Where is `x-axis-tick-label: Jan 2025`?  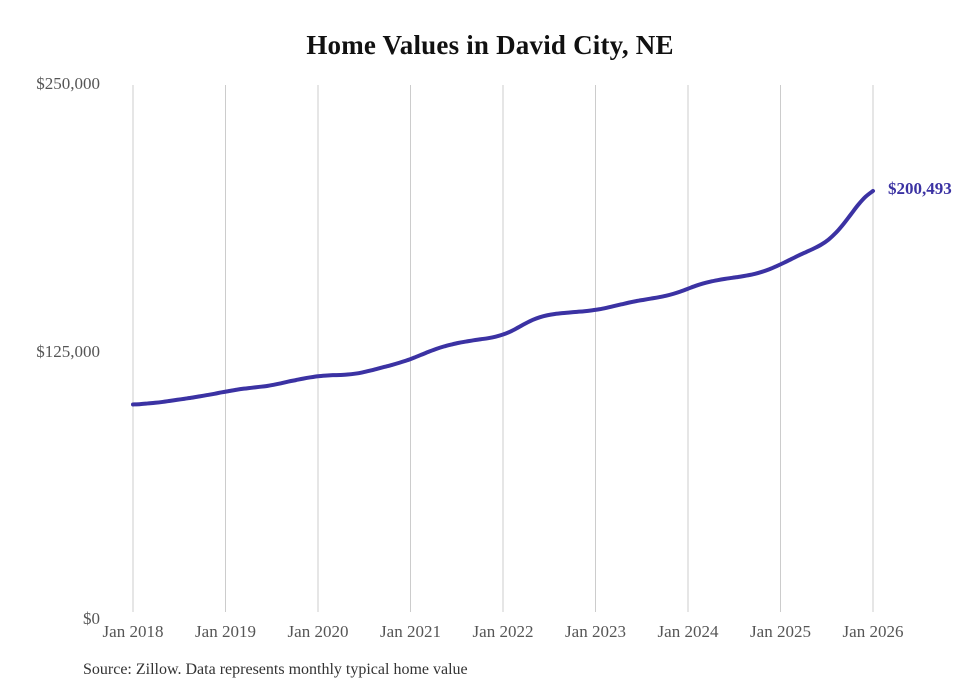 x-axis-tick-label: Jan 2025 is located at coordinates (780, 631).